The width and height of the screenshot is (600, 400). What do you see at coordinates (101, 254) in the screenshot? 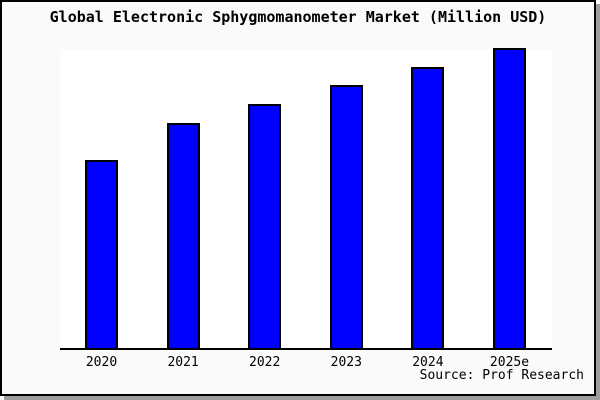
I see `bar-2020` at bounding box center [101, 254].